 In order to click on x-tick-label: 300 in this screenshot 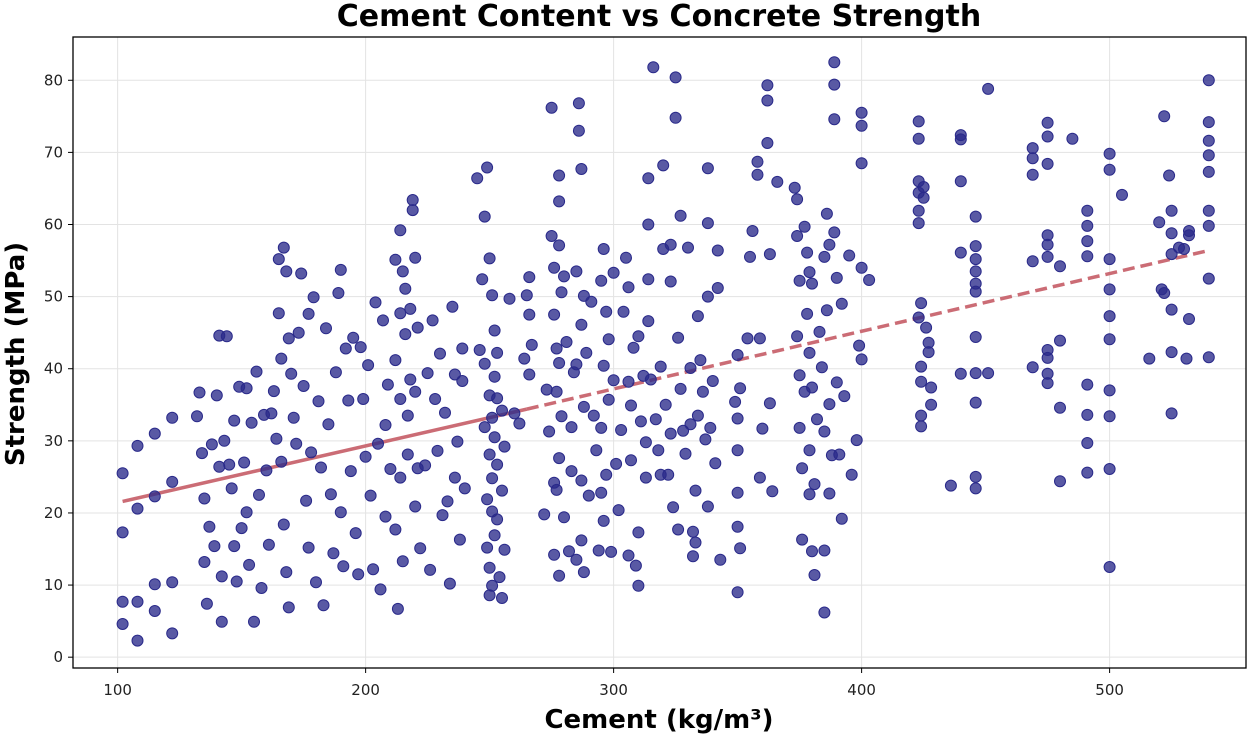, I will do `click(613, 690)`.